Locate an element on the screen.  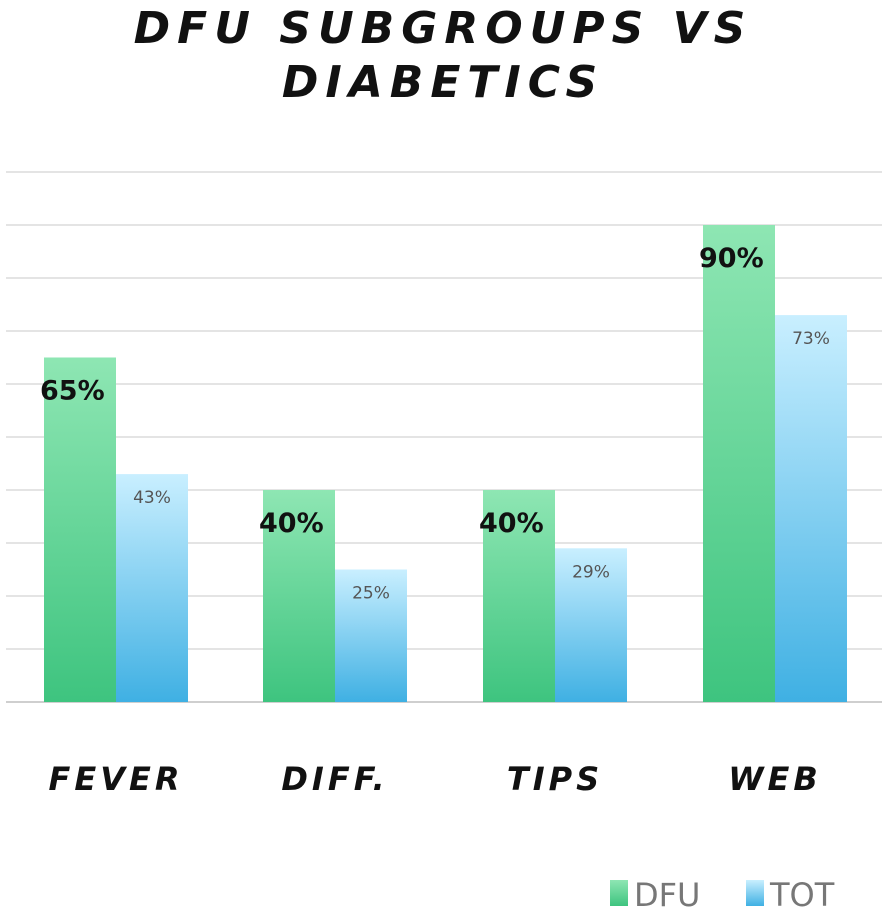
chart-title-line-1: DFU SUBGROUPS VS is located at coordinates (443, 28).